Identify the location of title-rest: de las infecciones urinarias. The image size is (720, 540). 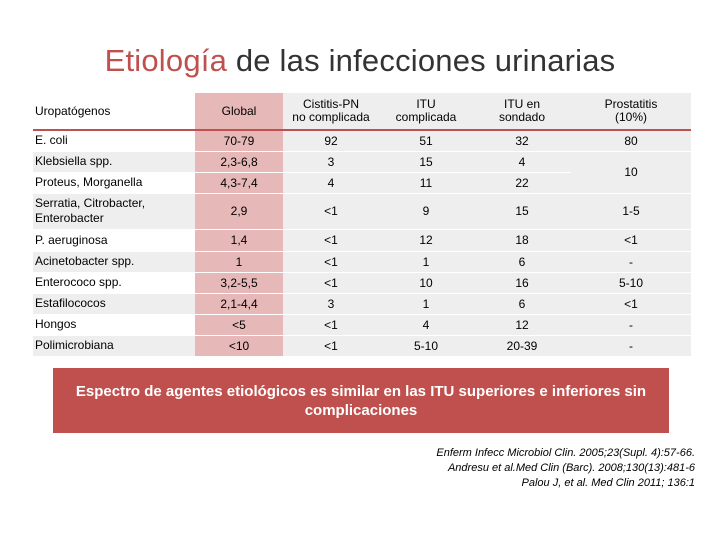
(421, 60).